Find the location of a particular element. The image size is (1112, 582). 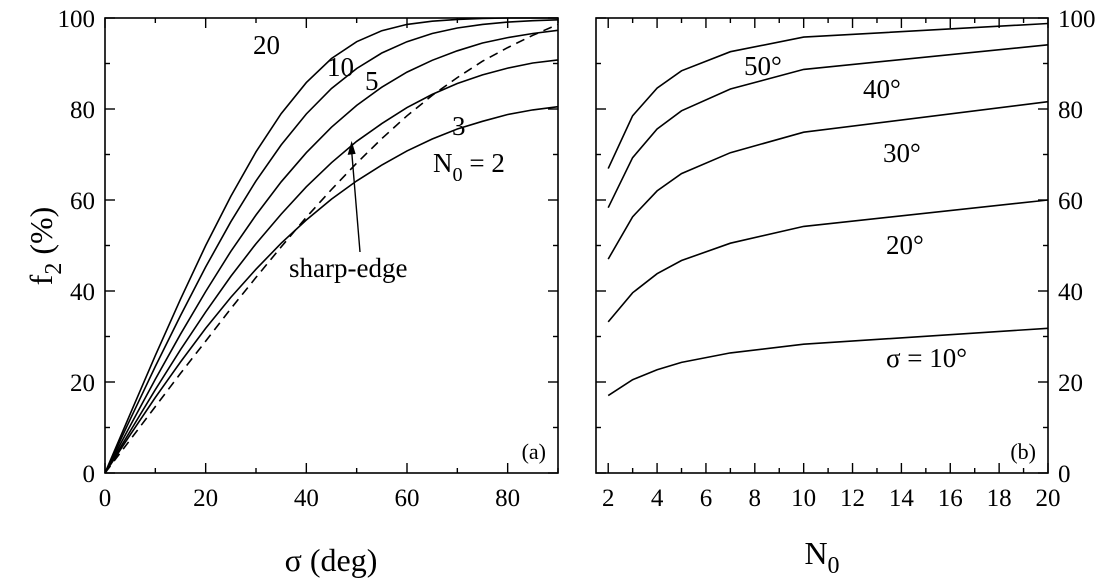

series-label-0: σ = 10° is located at coordinates (926, 358).